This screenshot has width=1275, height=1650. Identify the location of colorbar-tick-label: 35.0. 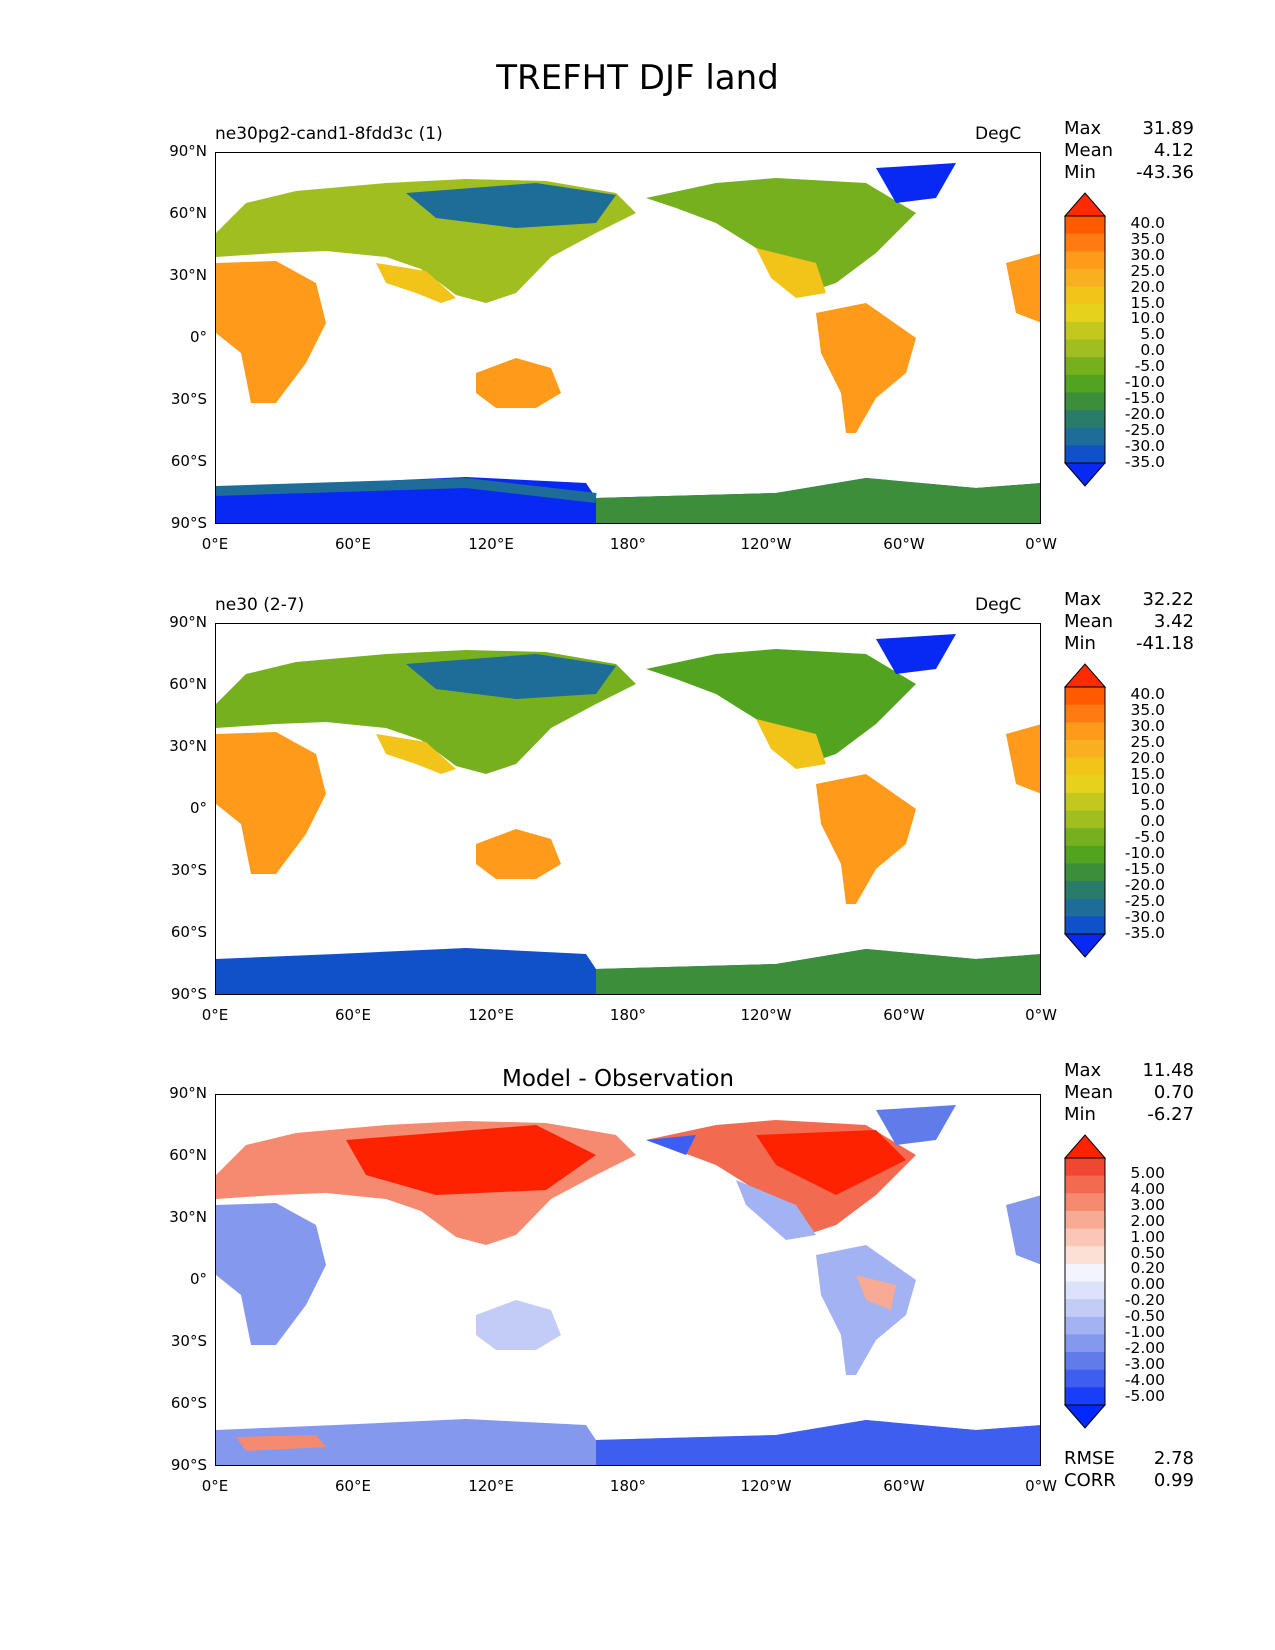
(1147, 238).